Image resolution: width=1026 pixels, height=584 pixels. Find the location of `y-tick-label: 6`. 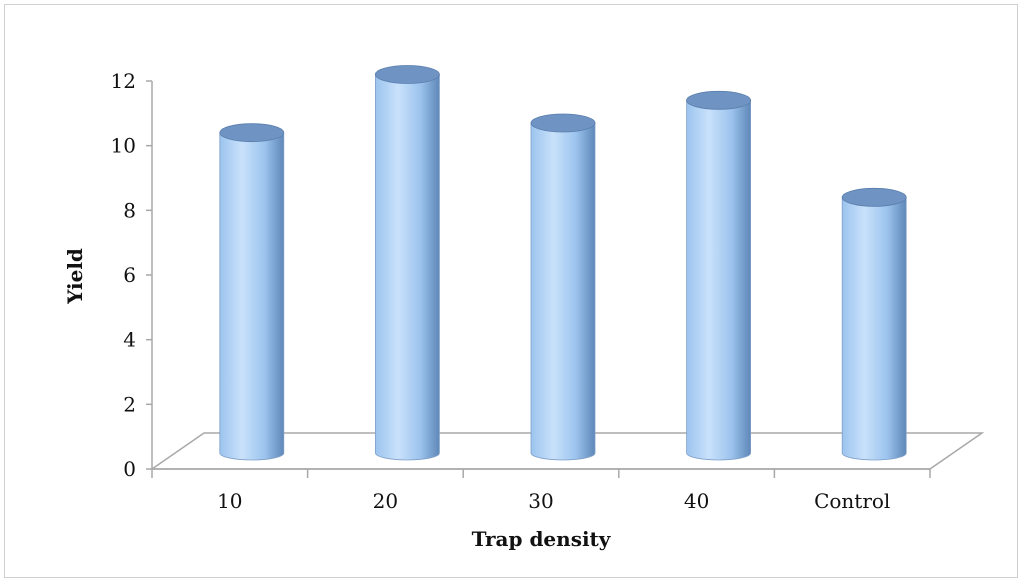

y-tick-label: 6 is located at coordinates (129, 275).